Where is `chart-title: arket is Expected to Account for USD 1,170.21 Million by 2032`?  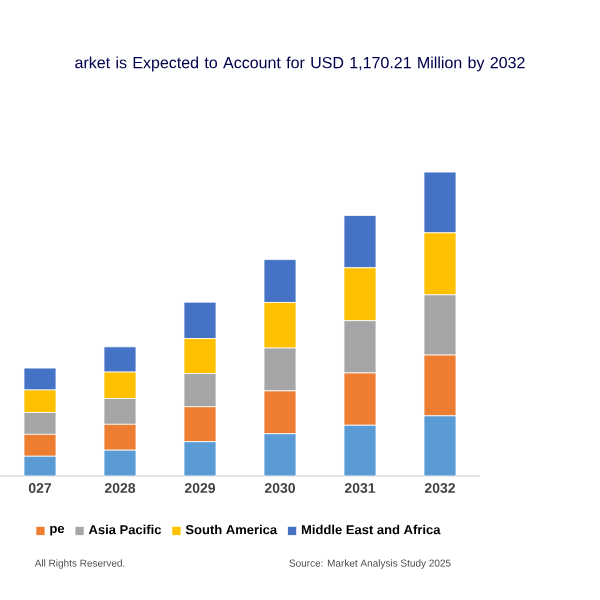
chart-title: arket is Expected to Account for USD 1,170.21 Million by 2032 is located at coordinates (300, 64).